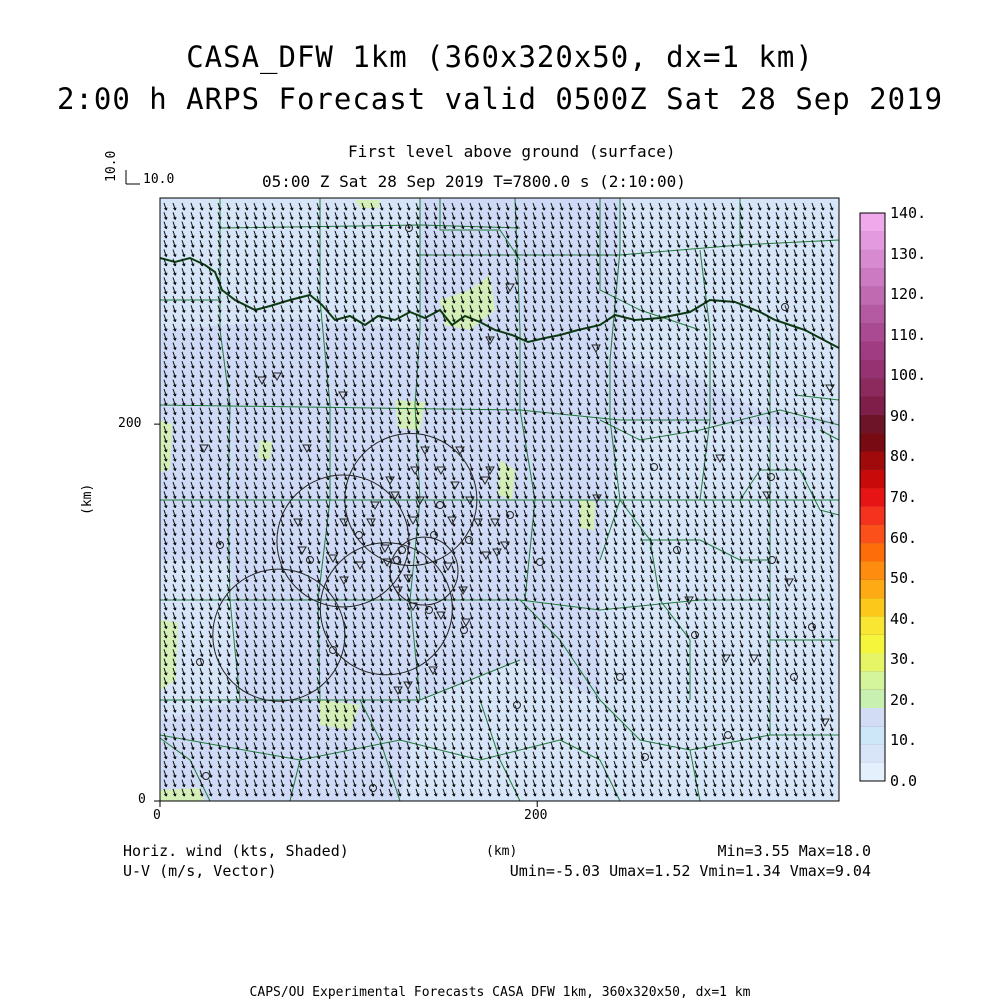 This screenshot has height=1000, width=1000. What do you see at coordinates (500, 57) in the screenshot?
I see `title-line-1: CASA_DFW 1km (360x320x50, dx=1 km)` at bounding box center [500, 57].